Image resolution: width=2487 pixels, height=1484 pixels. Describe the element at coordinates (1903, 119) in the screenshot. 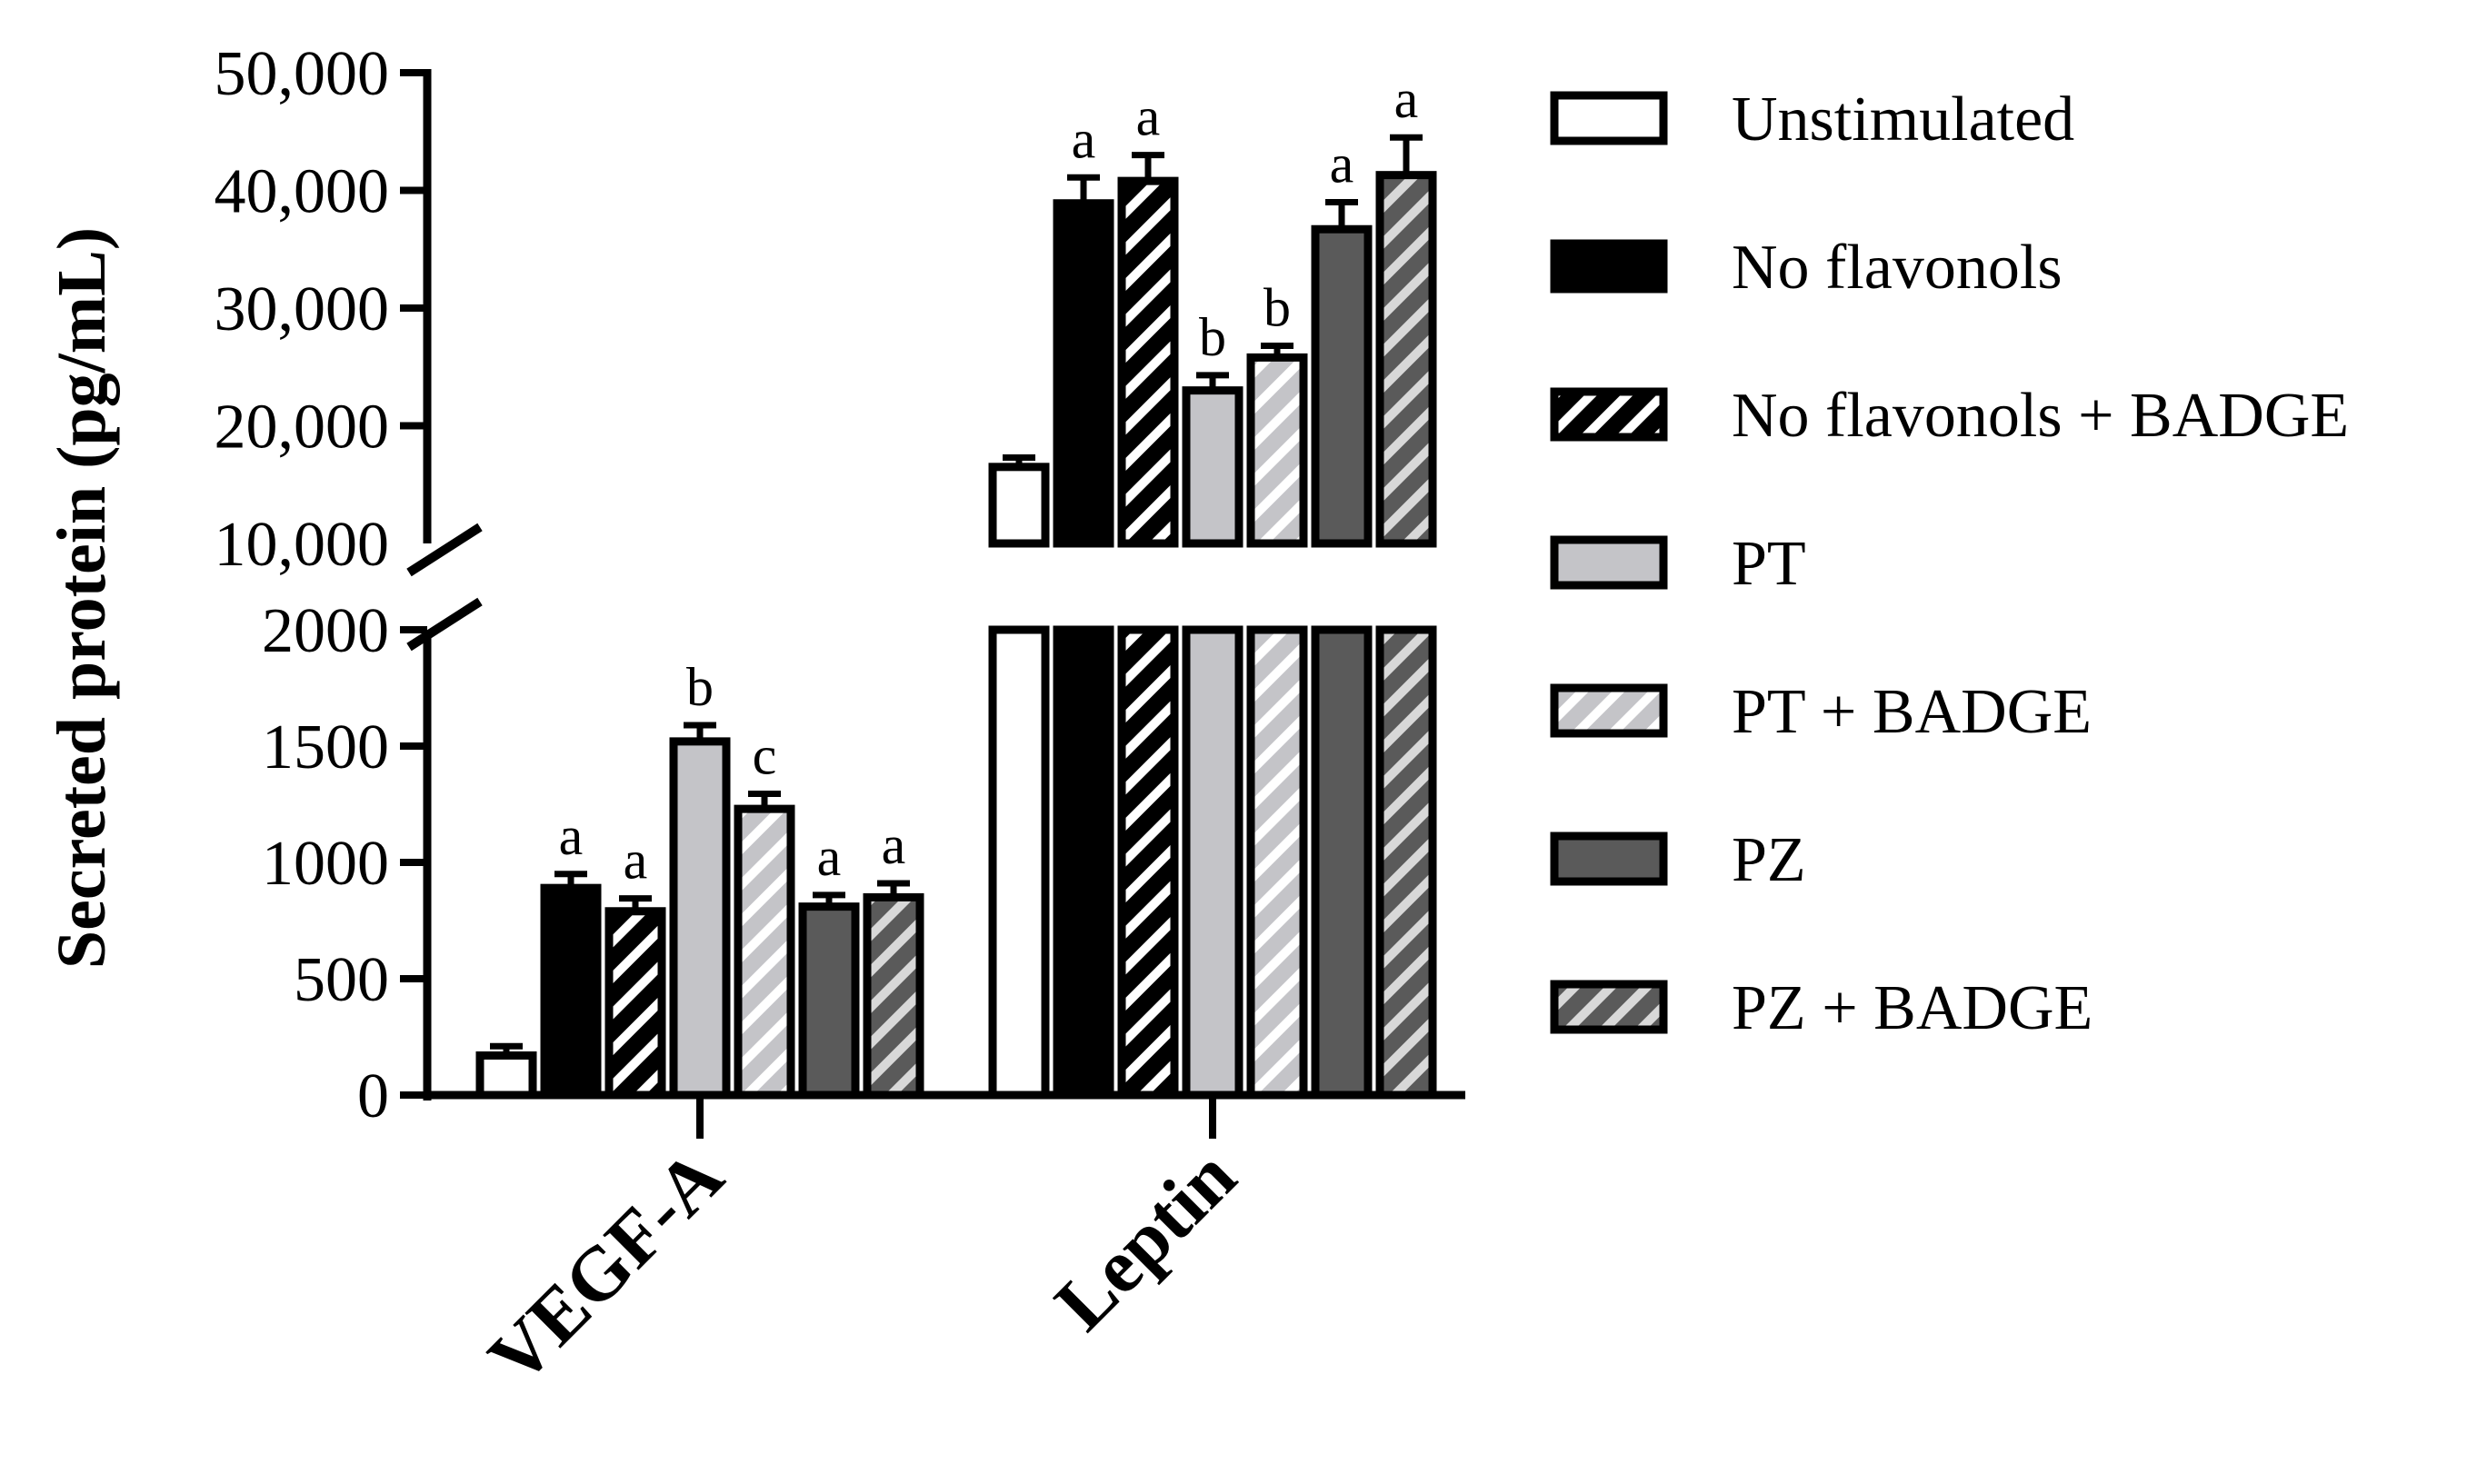

I see `legend-label: Unstimulated` at that location.